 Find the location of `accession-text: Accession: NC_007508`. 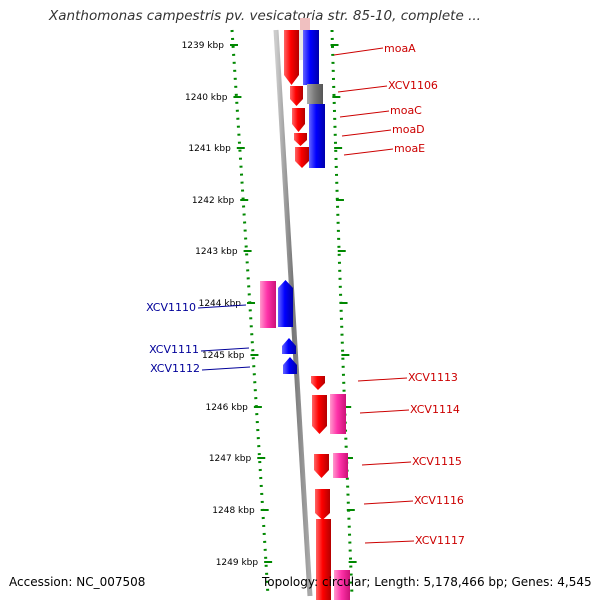

accession-text: Accession: NC_007508 is located at coordinates (77, 582).